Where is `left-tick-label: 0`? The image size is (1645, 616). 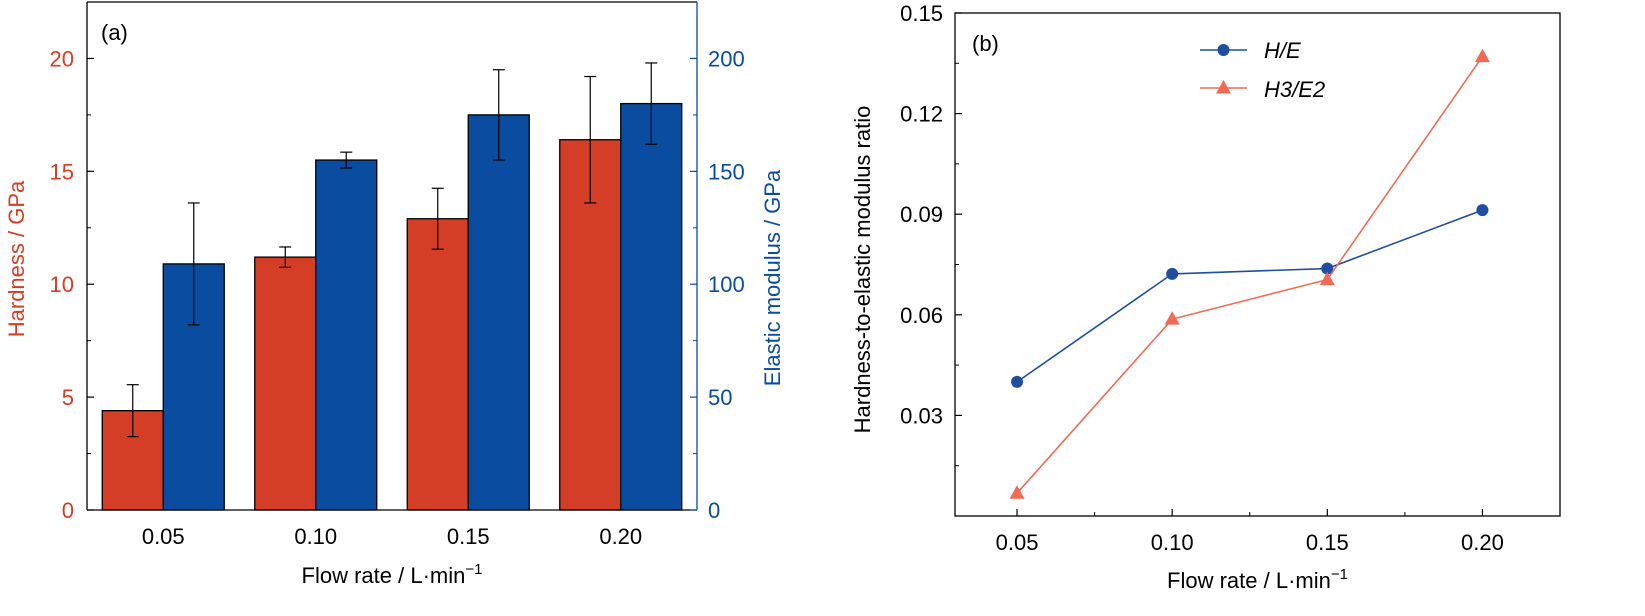 left-tick-label: 0 is located at coordinates (68, 510).